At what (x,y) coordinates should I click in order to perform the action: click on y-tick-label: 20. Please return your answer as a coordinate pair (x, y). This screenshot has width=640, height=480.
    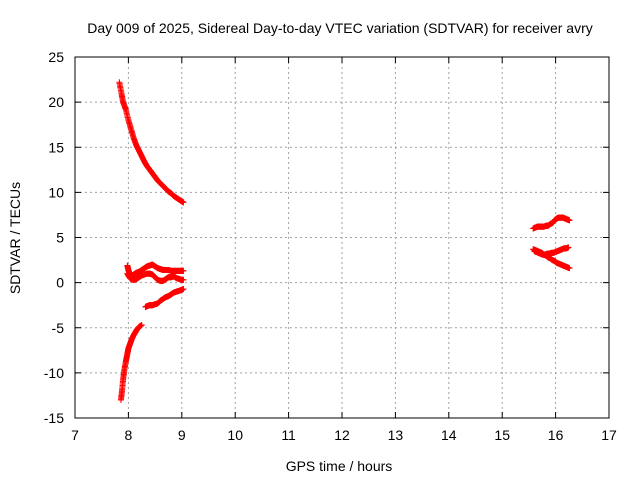
    Looking at the image, I should click on (56, 102).